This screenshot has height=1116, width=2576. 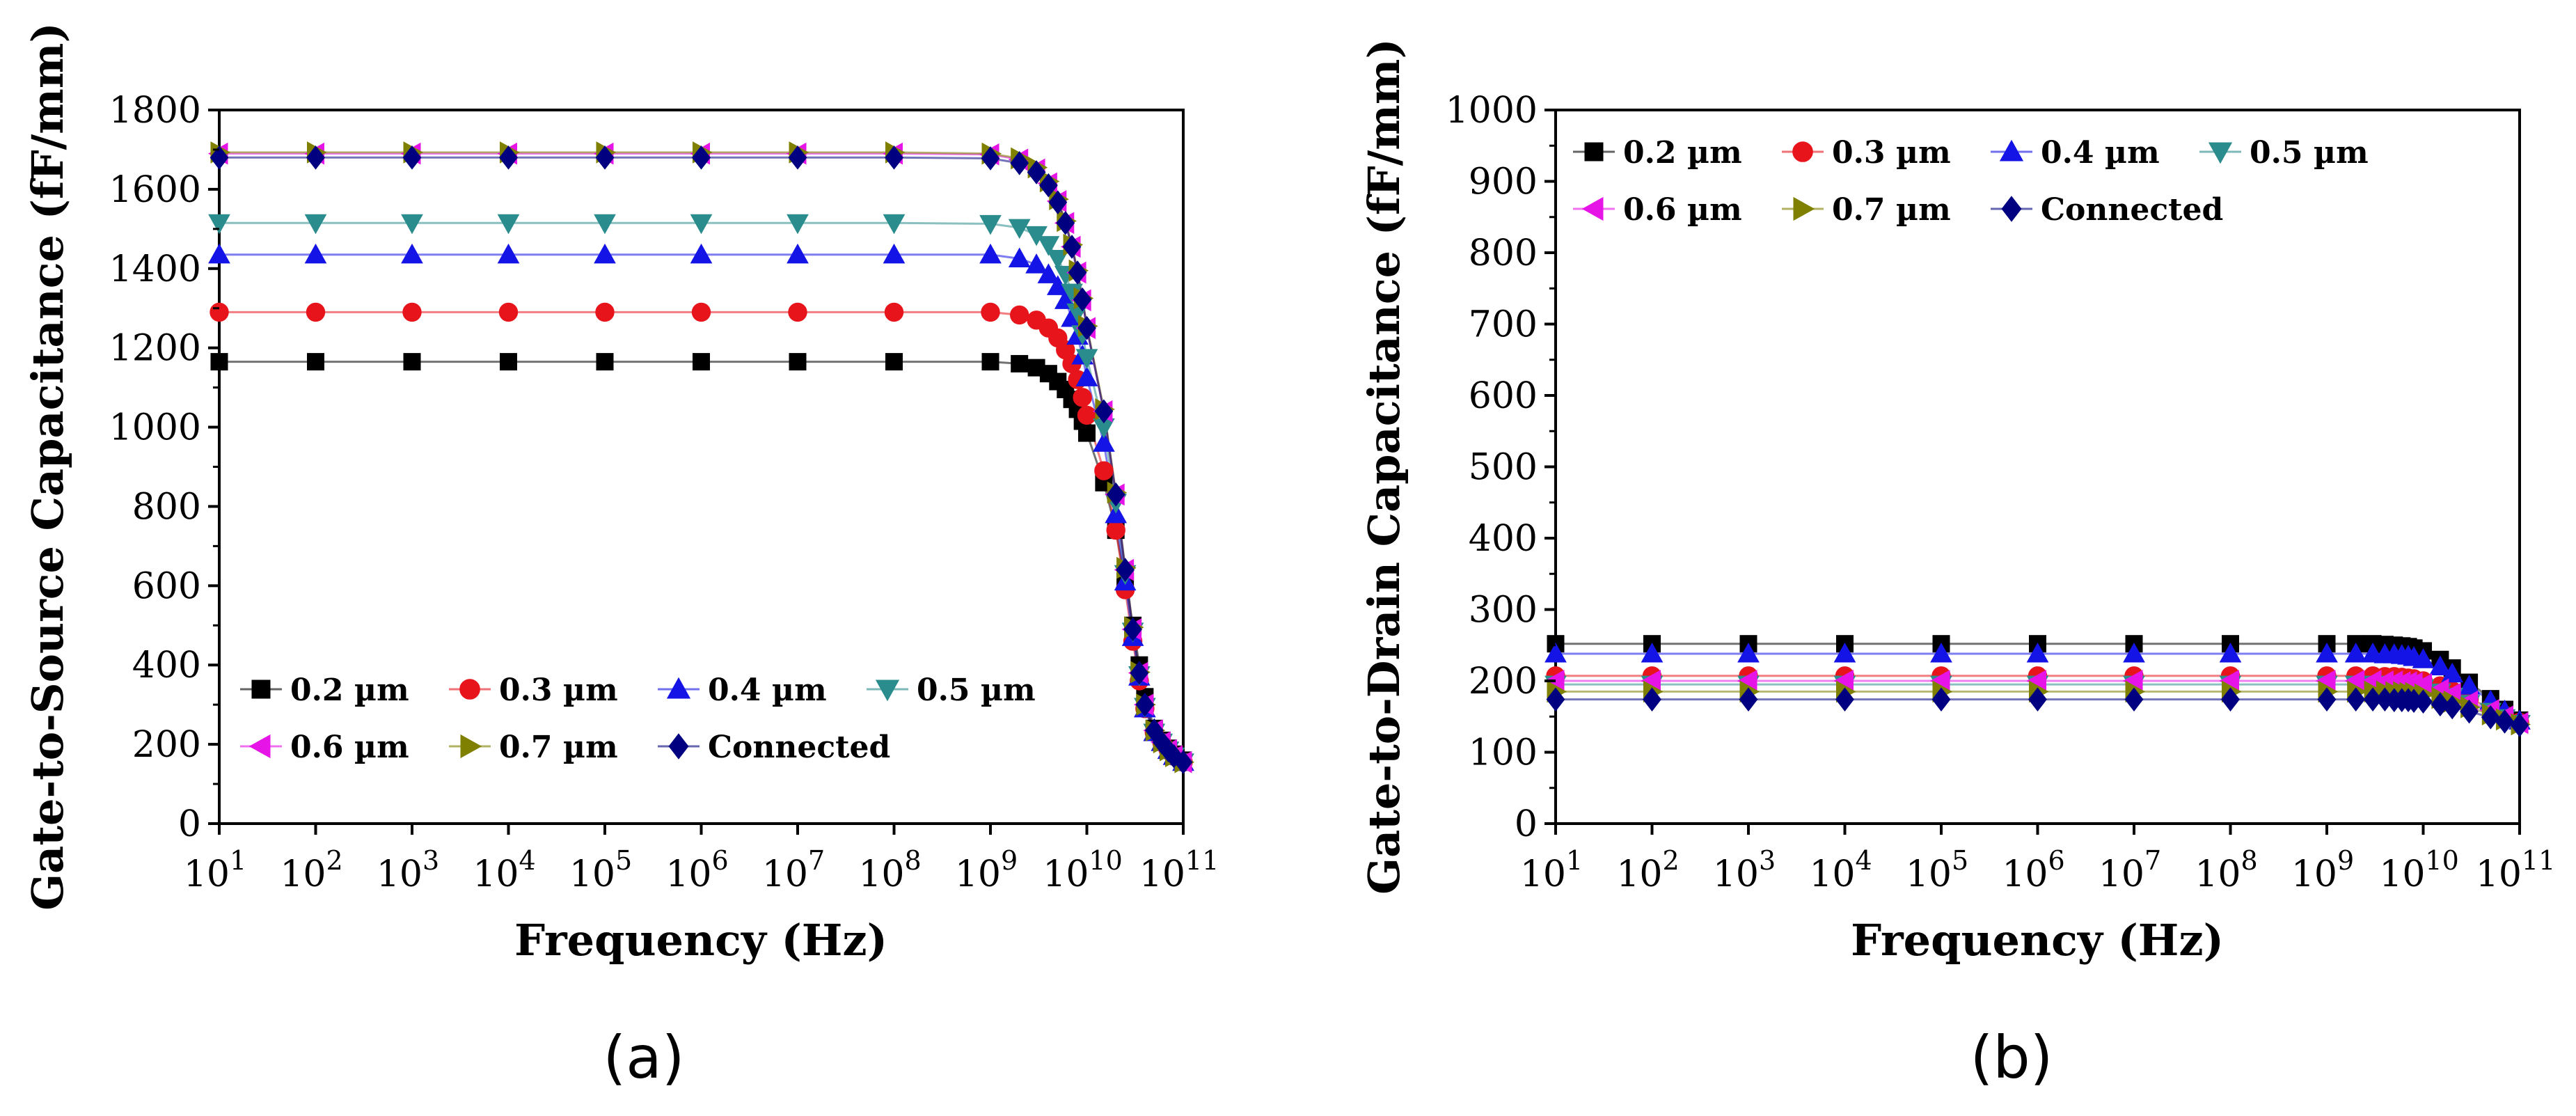 What do you see at coordinates (1179, 870) in the screenshot?
I see `x-tick-label: 10¹¹` at bounding box center [1179, 870].